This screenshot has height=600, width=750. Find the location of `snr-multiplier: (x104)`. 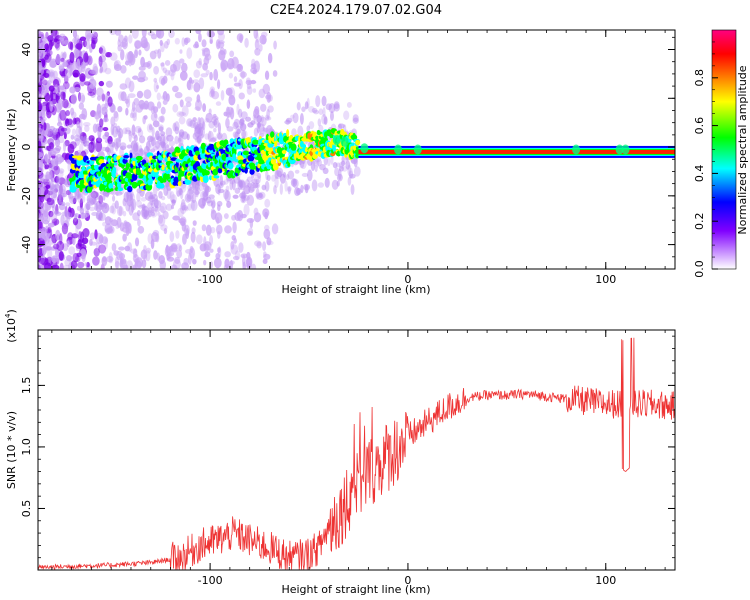

snr-multiplier: (x104) is located at coordinates (11, 326).